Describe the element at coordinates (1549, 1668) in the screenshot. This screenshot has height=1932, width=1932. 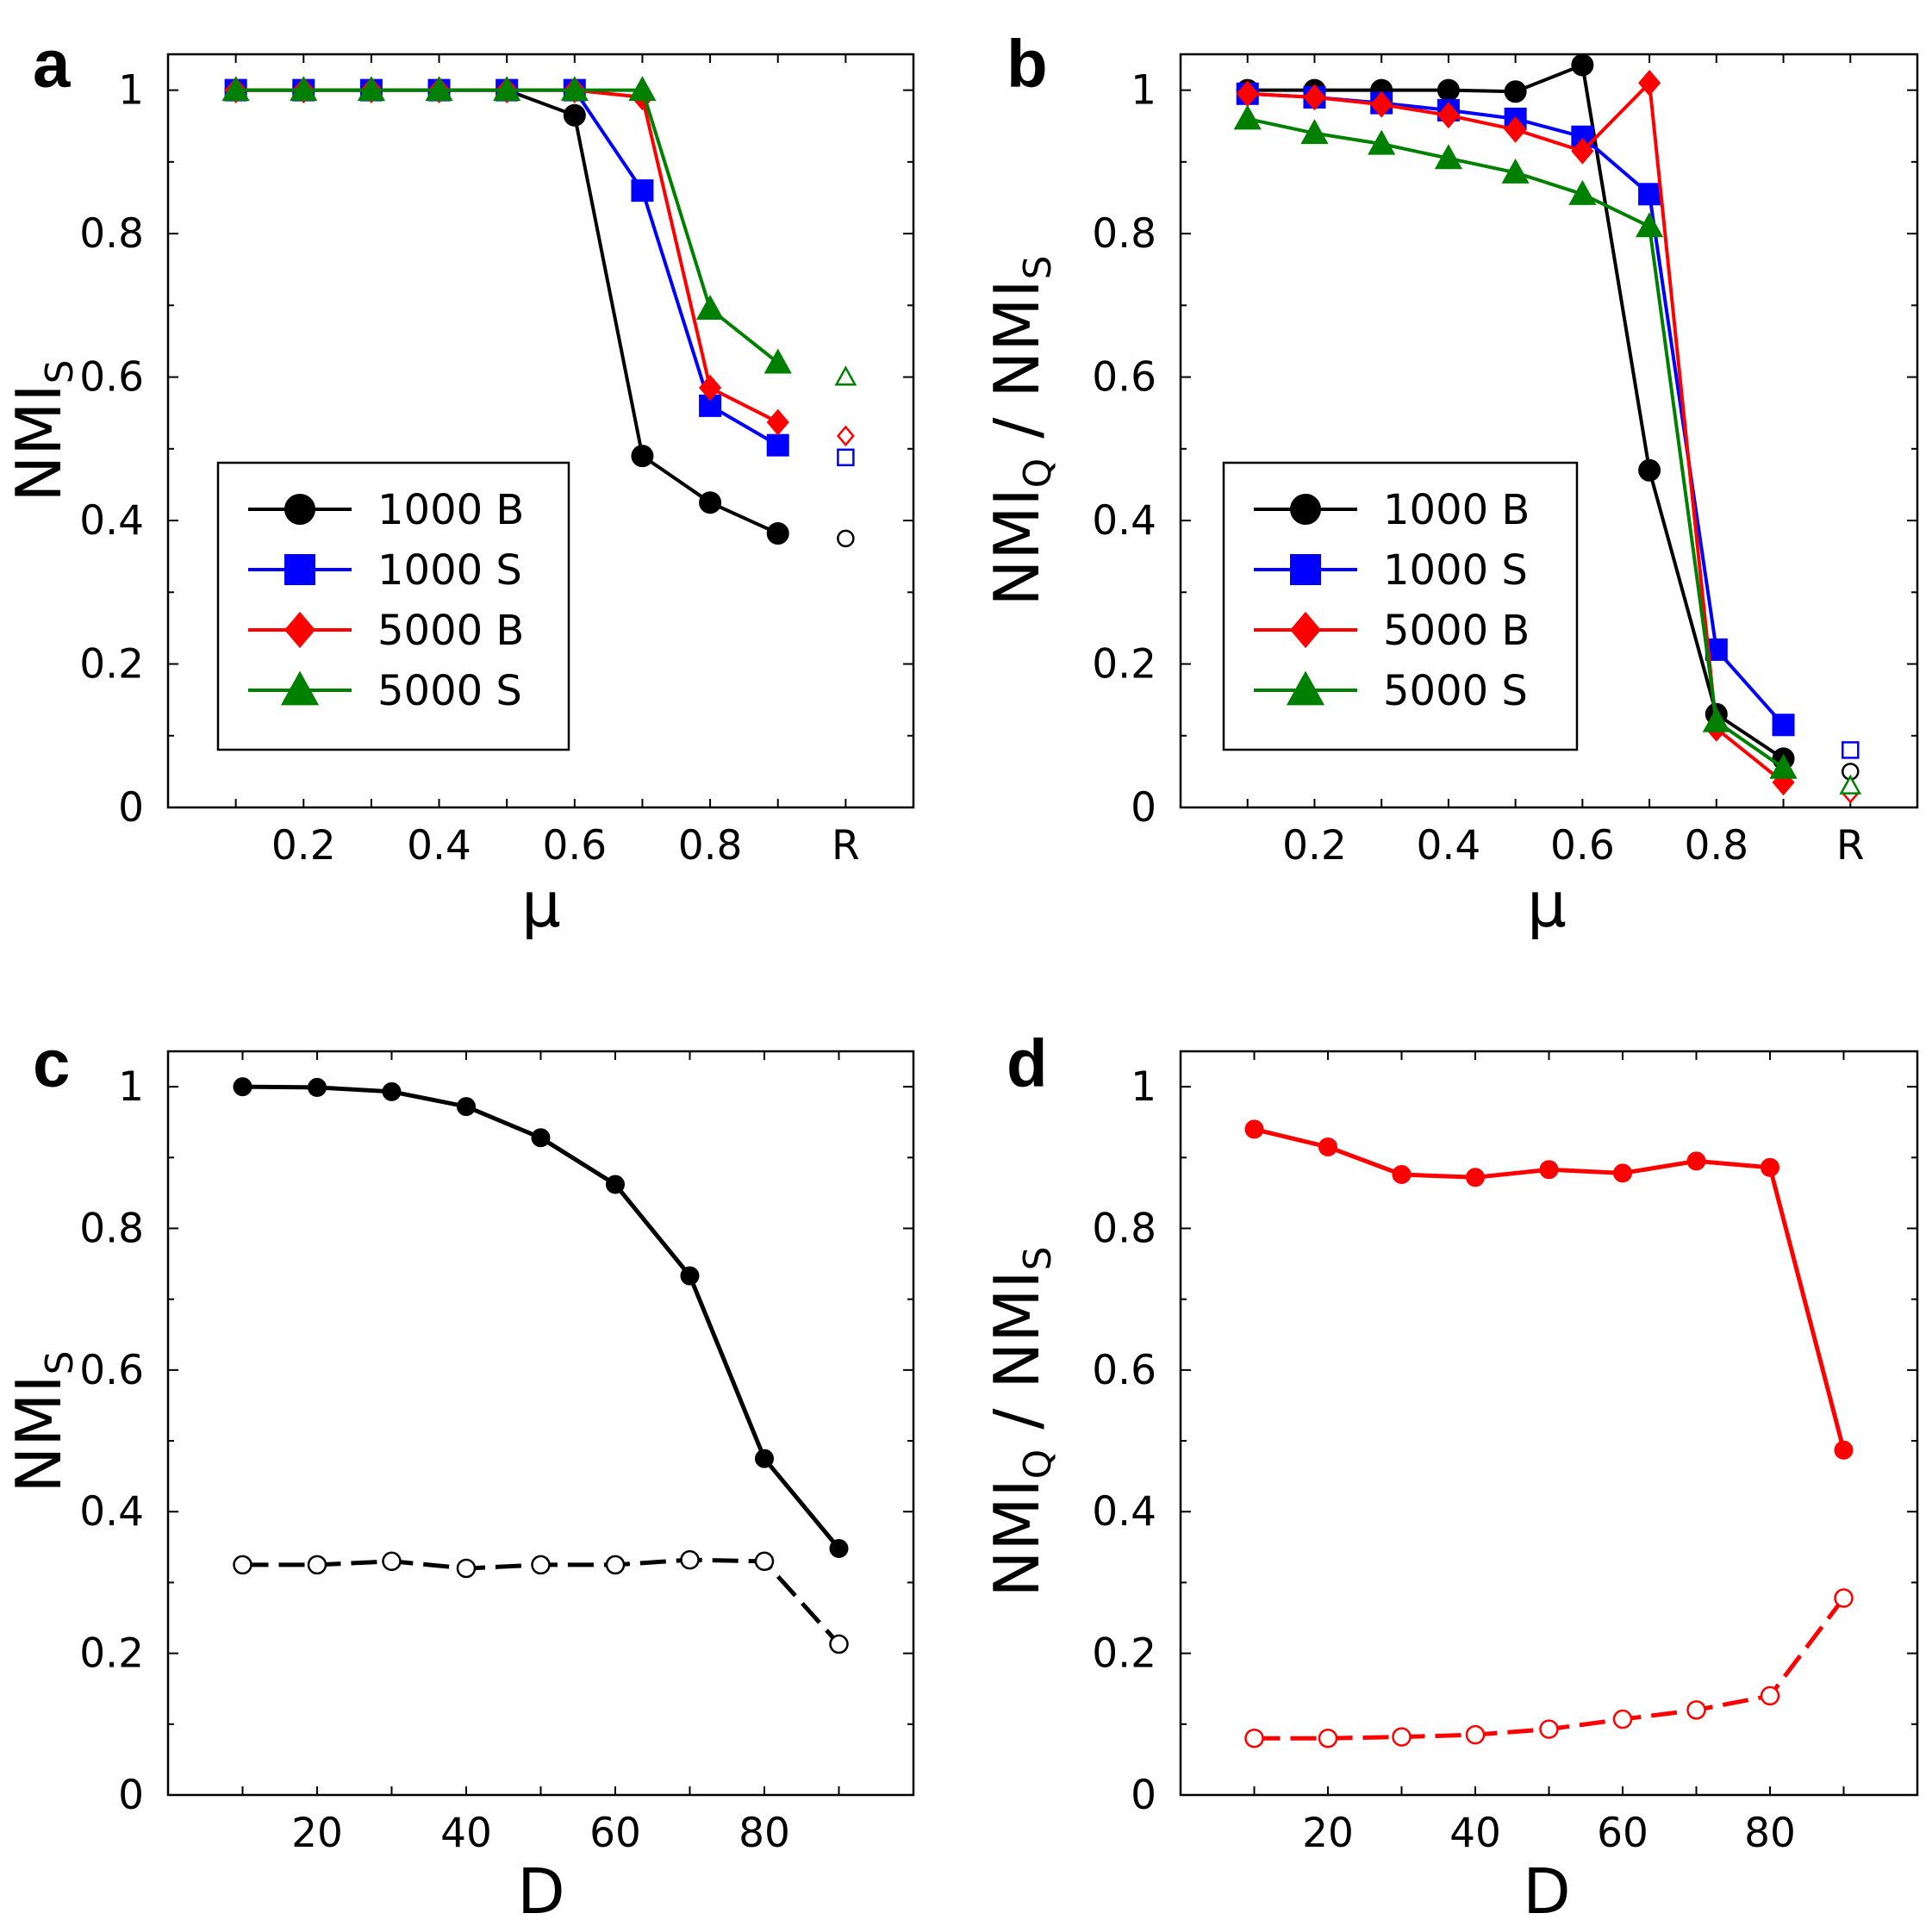
I see `series-open` at that location.